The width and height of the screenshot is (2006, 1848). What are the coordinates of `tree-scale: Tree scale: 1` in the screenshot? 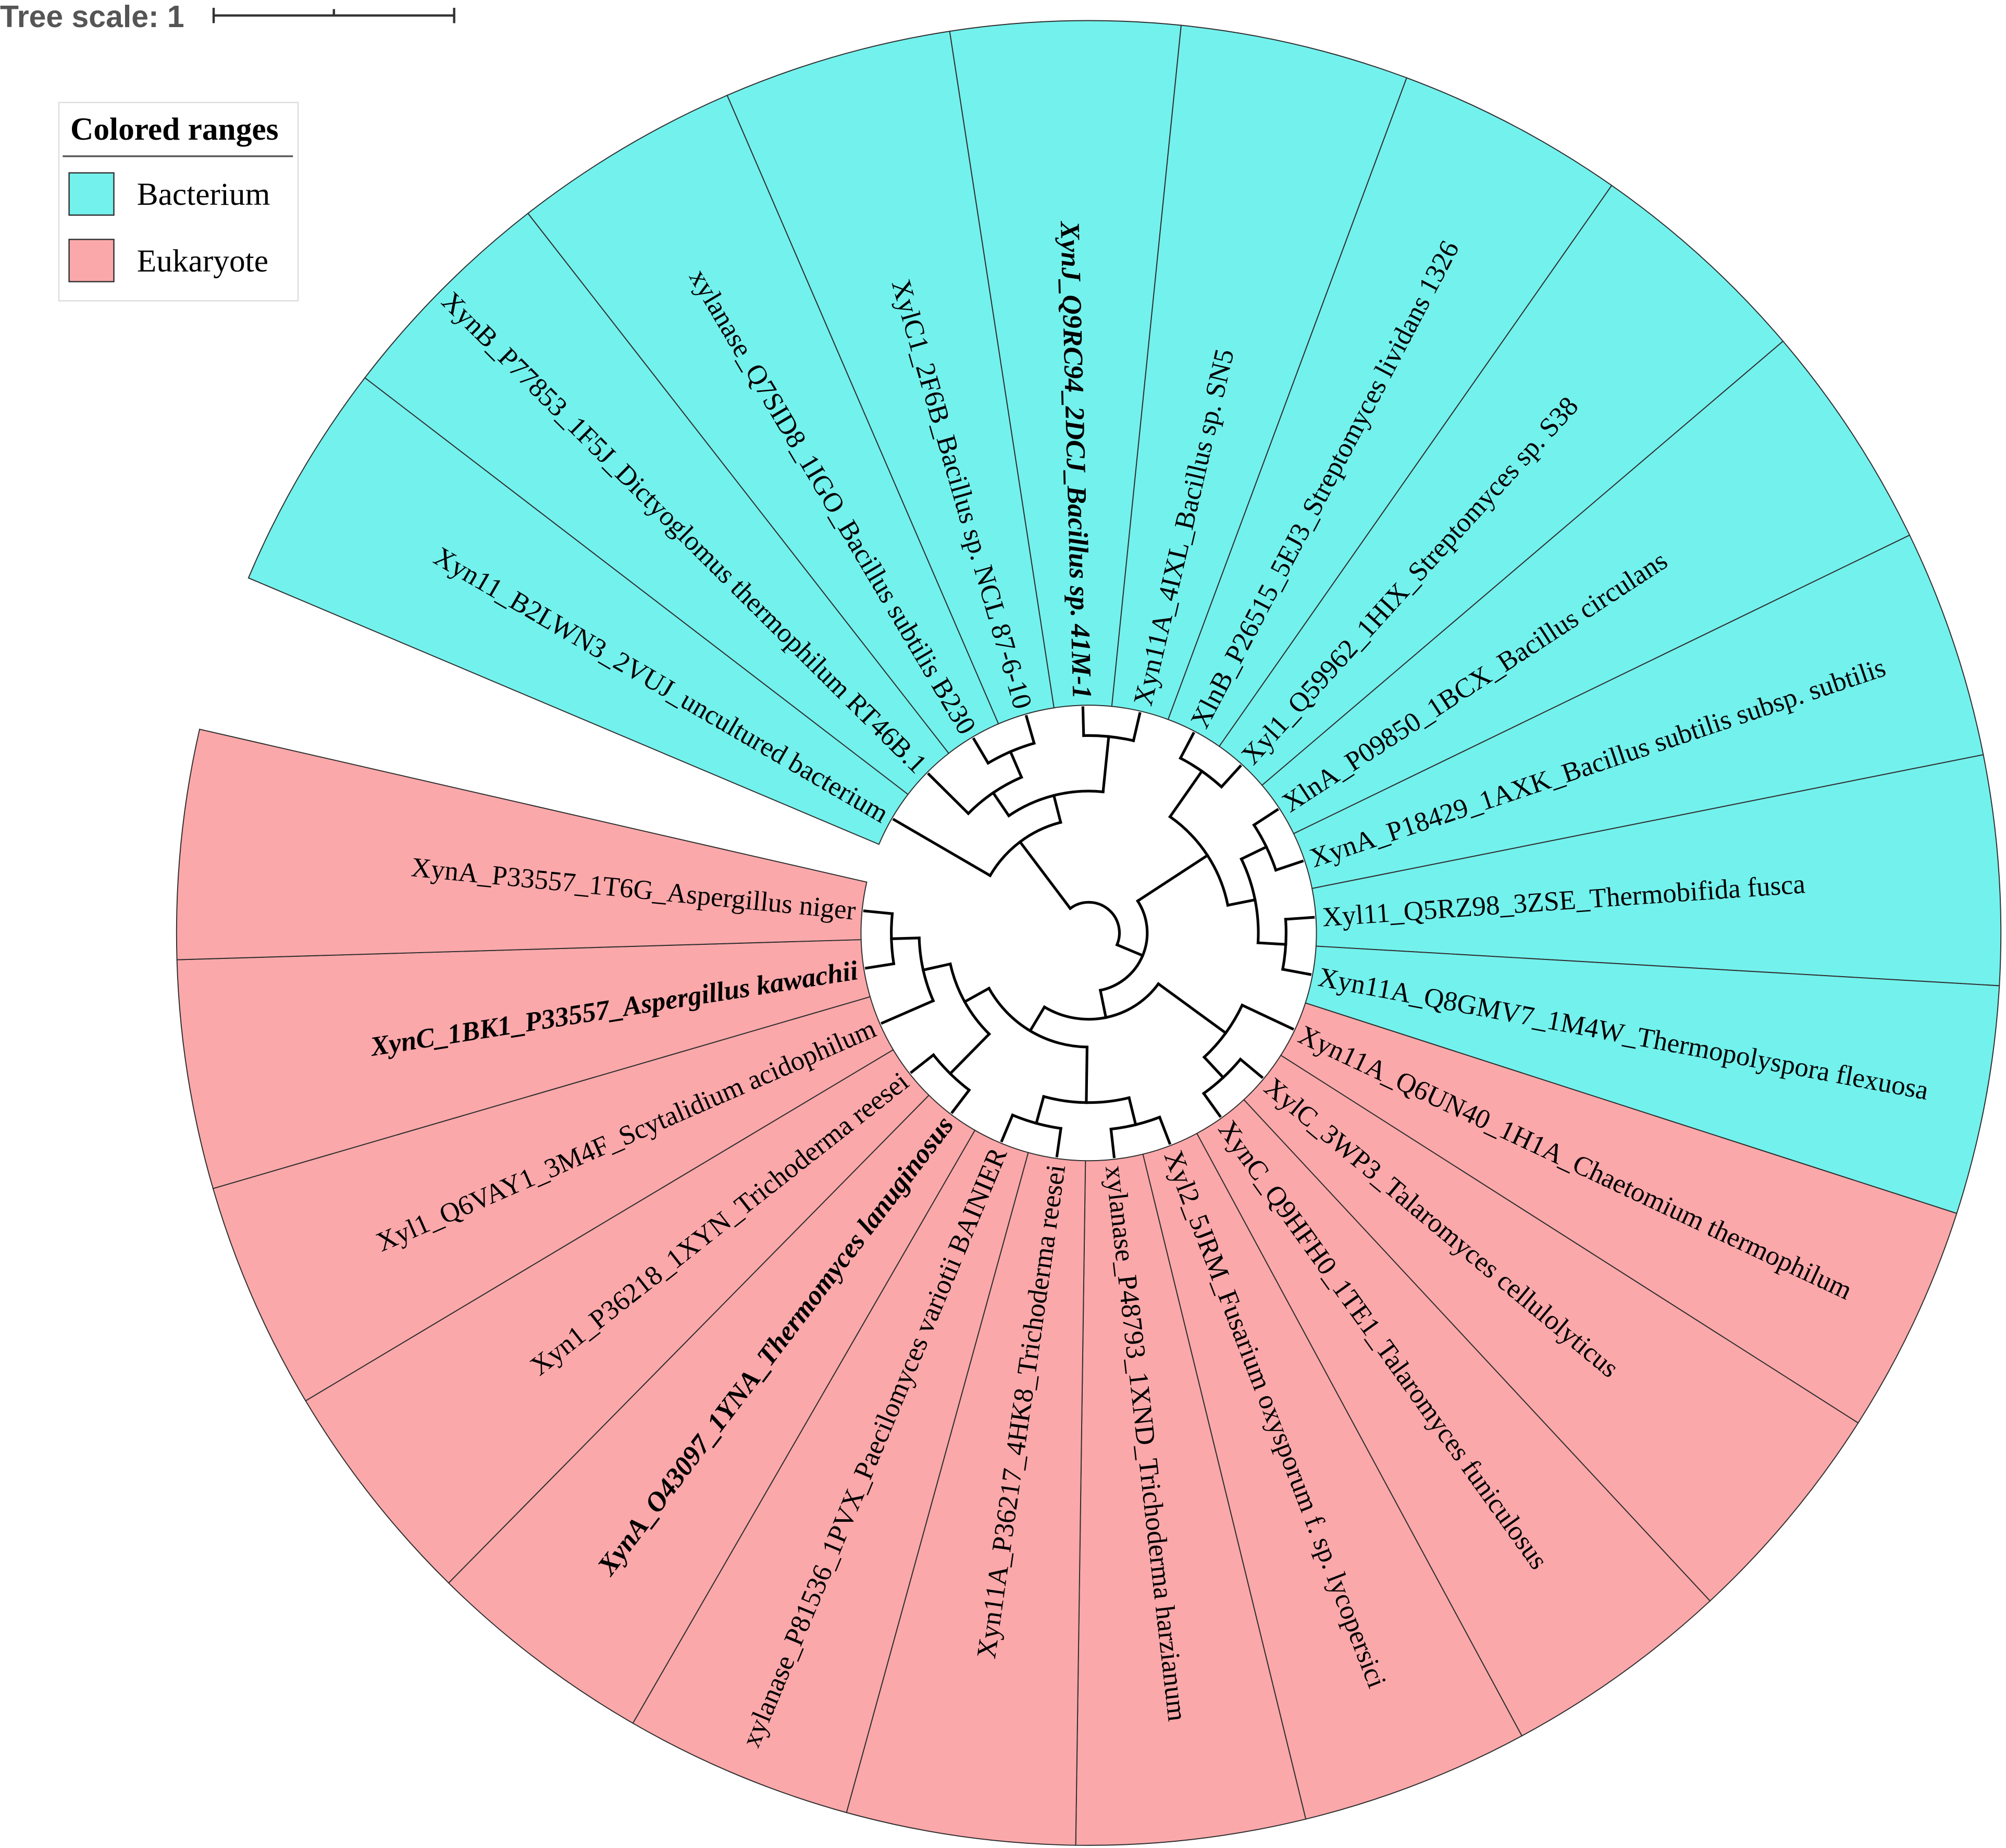 It's located at (228, 17).